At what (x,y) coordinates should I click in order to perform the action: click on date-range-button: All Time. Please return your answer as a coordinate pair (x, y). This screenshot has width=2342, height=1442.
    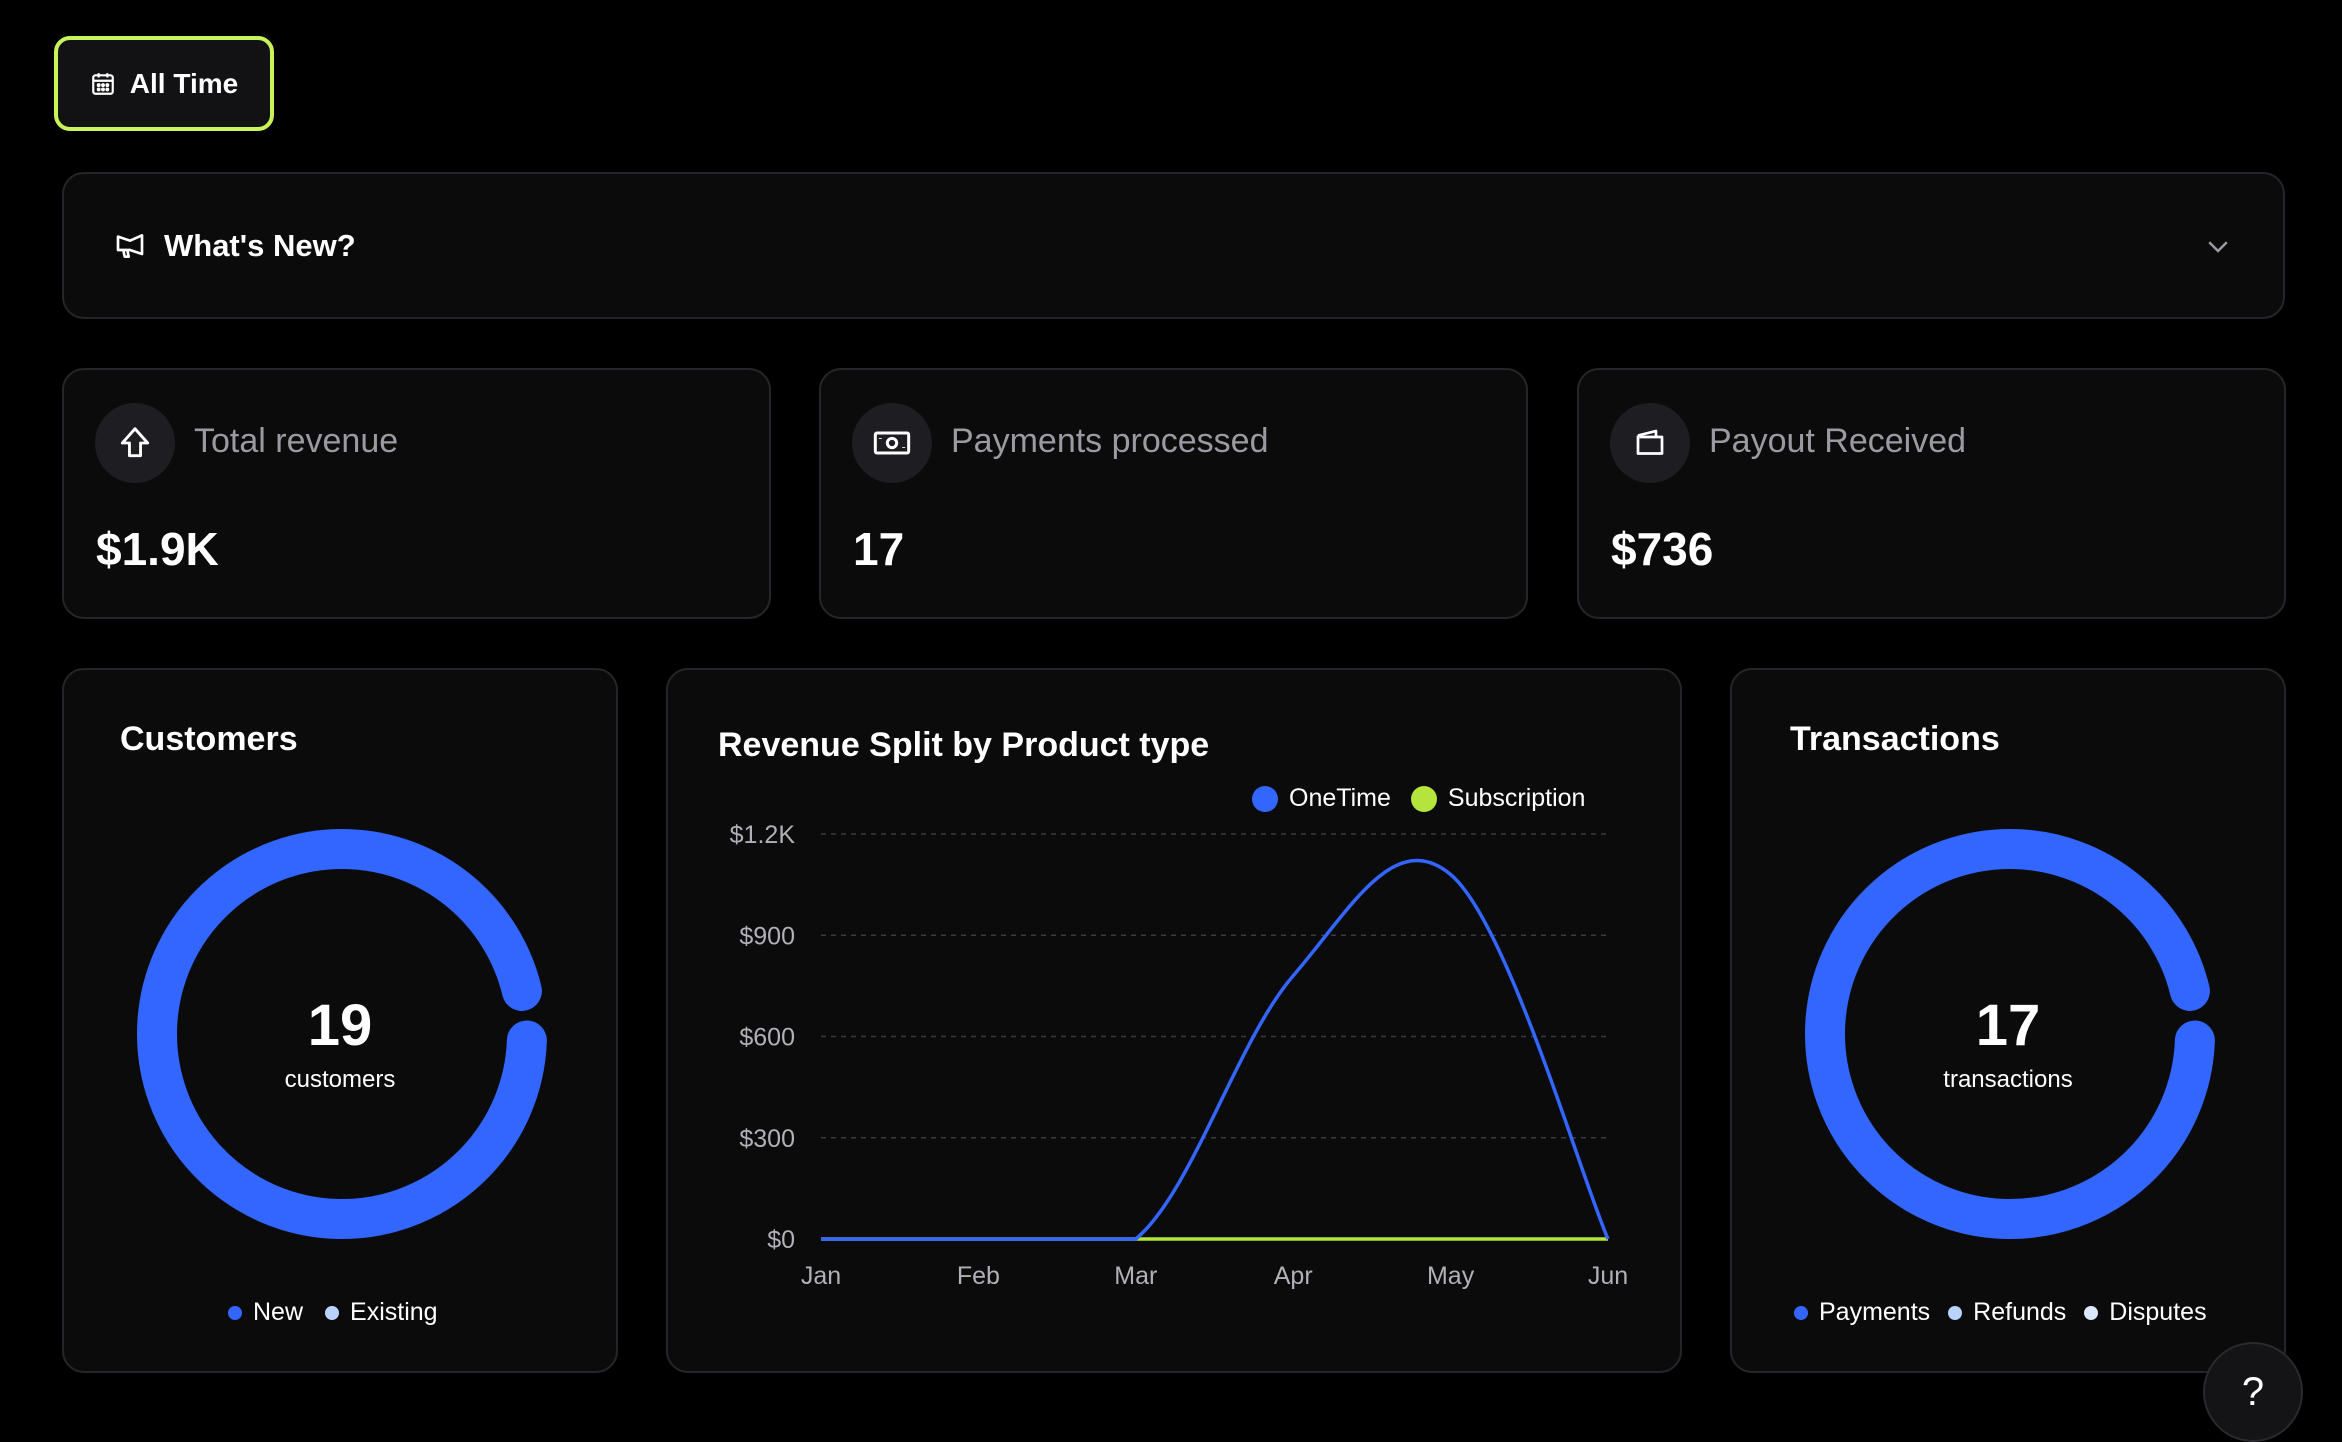
    Looking at the image, I should click on (164, 83).